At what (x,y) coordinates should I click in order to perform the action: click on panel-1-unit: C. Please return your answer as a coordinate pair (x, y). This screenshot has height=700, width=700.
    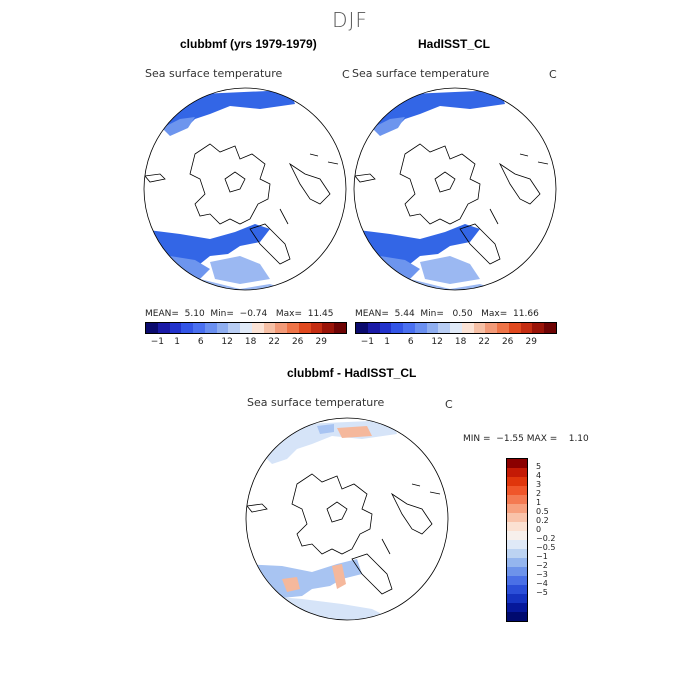
    Looking at the image, I should click on (346, 74).